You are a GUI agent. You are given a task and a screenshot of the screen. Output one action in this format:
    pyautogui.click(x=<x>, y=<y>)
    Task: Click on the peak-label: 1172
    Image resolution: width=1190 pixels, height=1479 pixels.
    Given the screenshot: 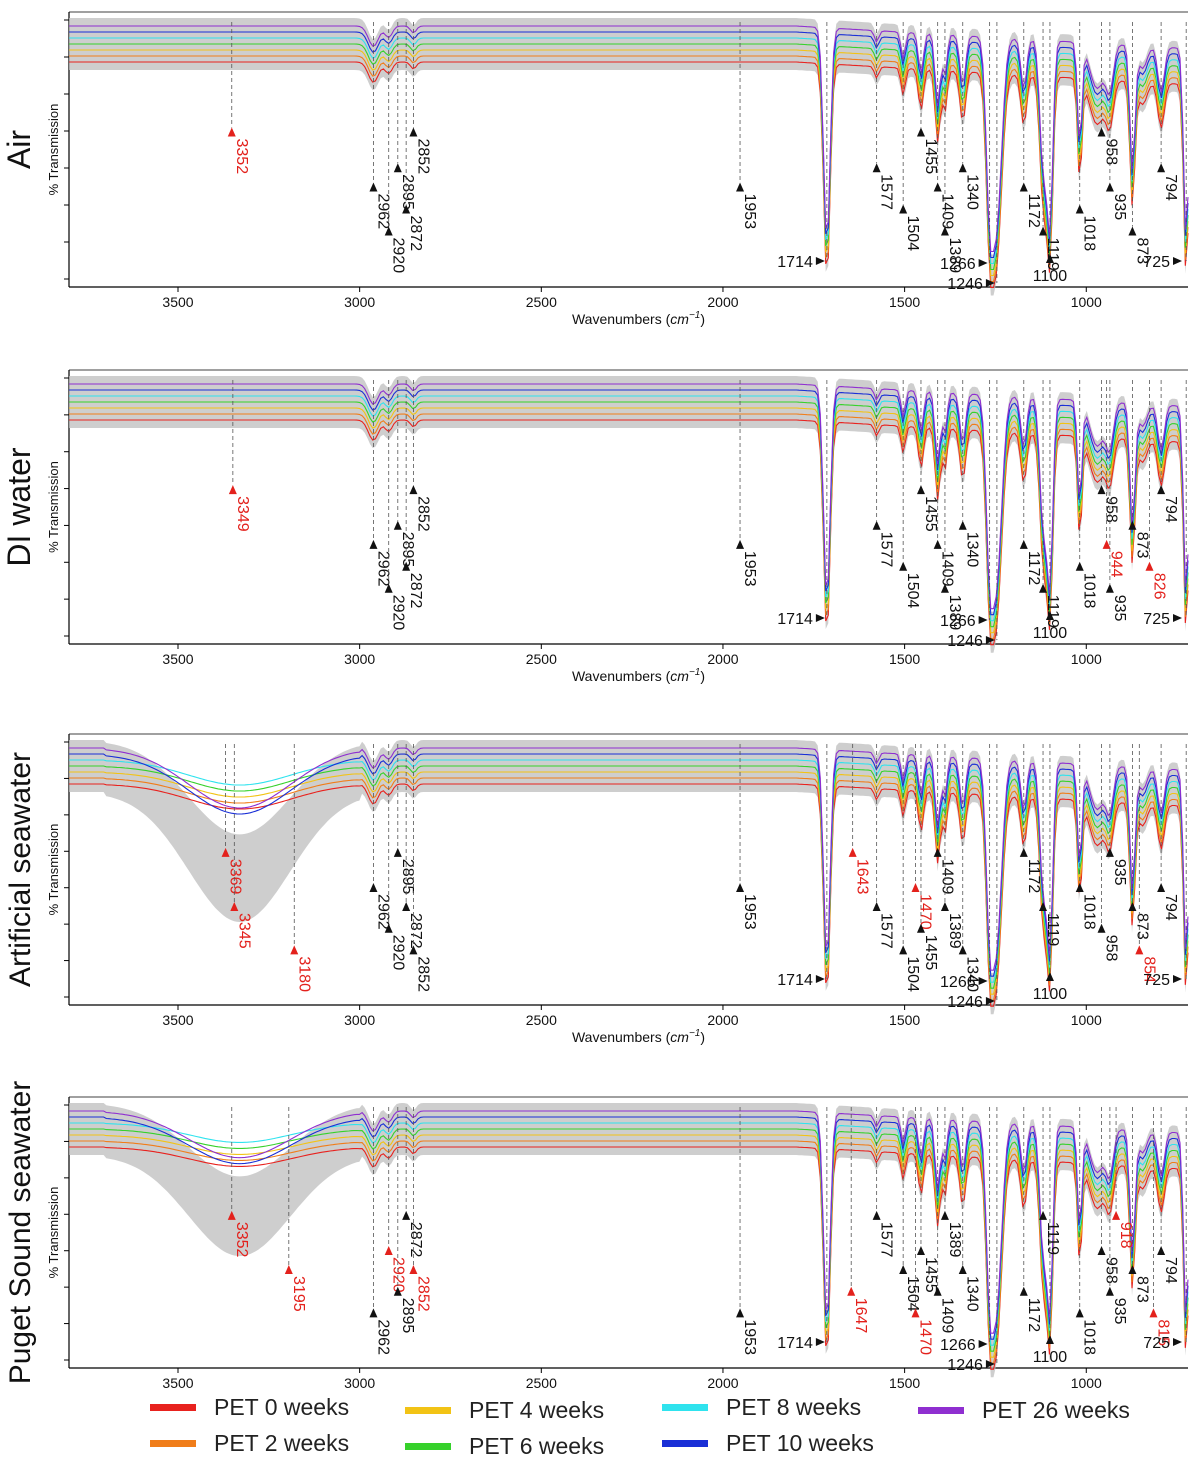 What is the action you would take?
    pyautogui.click(x=1033, y=876)
    